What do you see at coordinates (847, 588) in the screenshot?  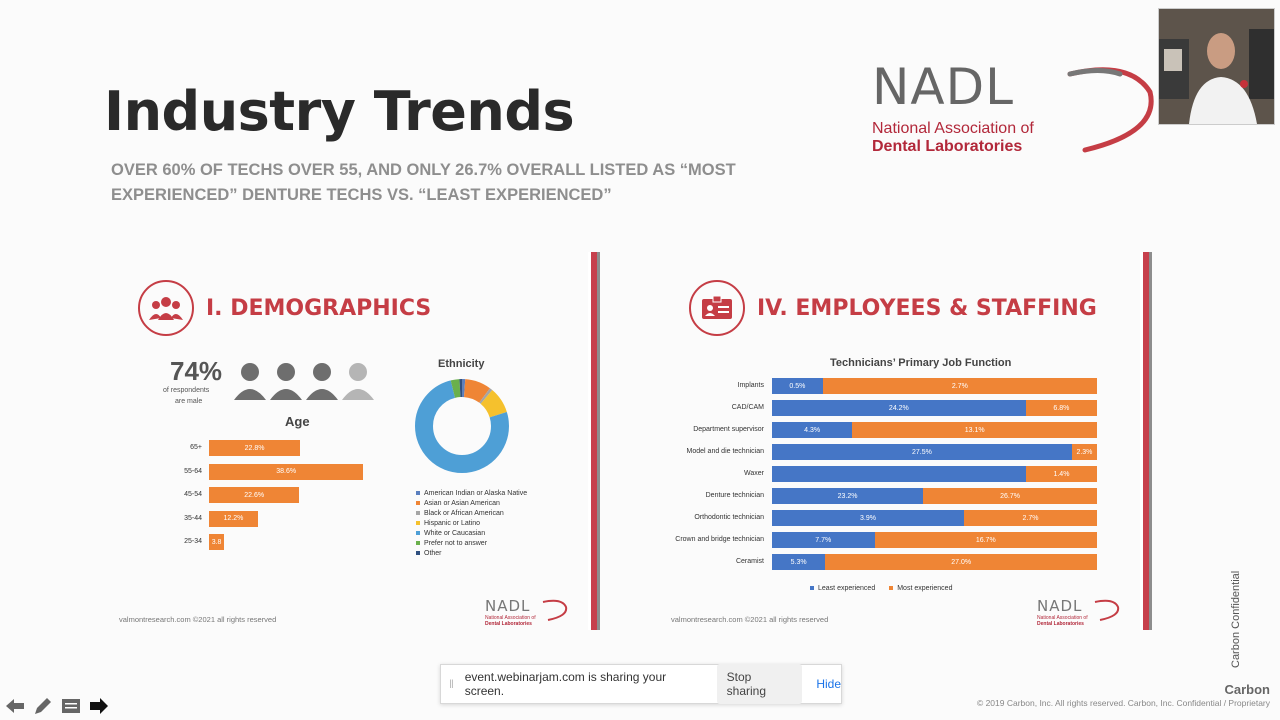 I see `legend-least-label: Least experienced` at bounding box center [847, 588].